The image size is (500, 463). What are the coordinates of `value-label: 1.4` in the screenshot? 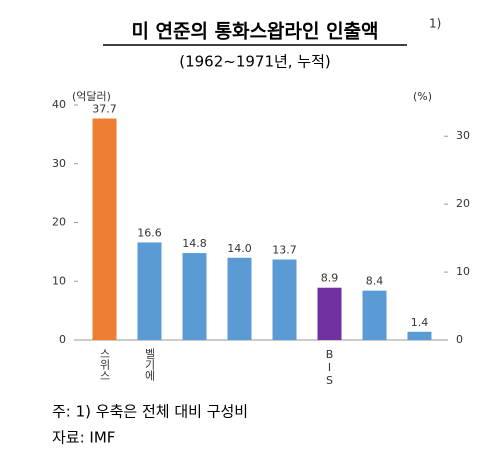 It's located at (420, 322).